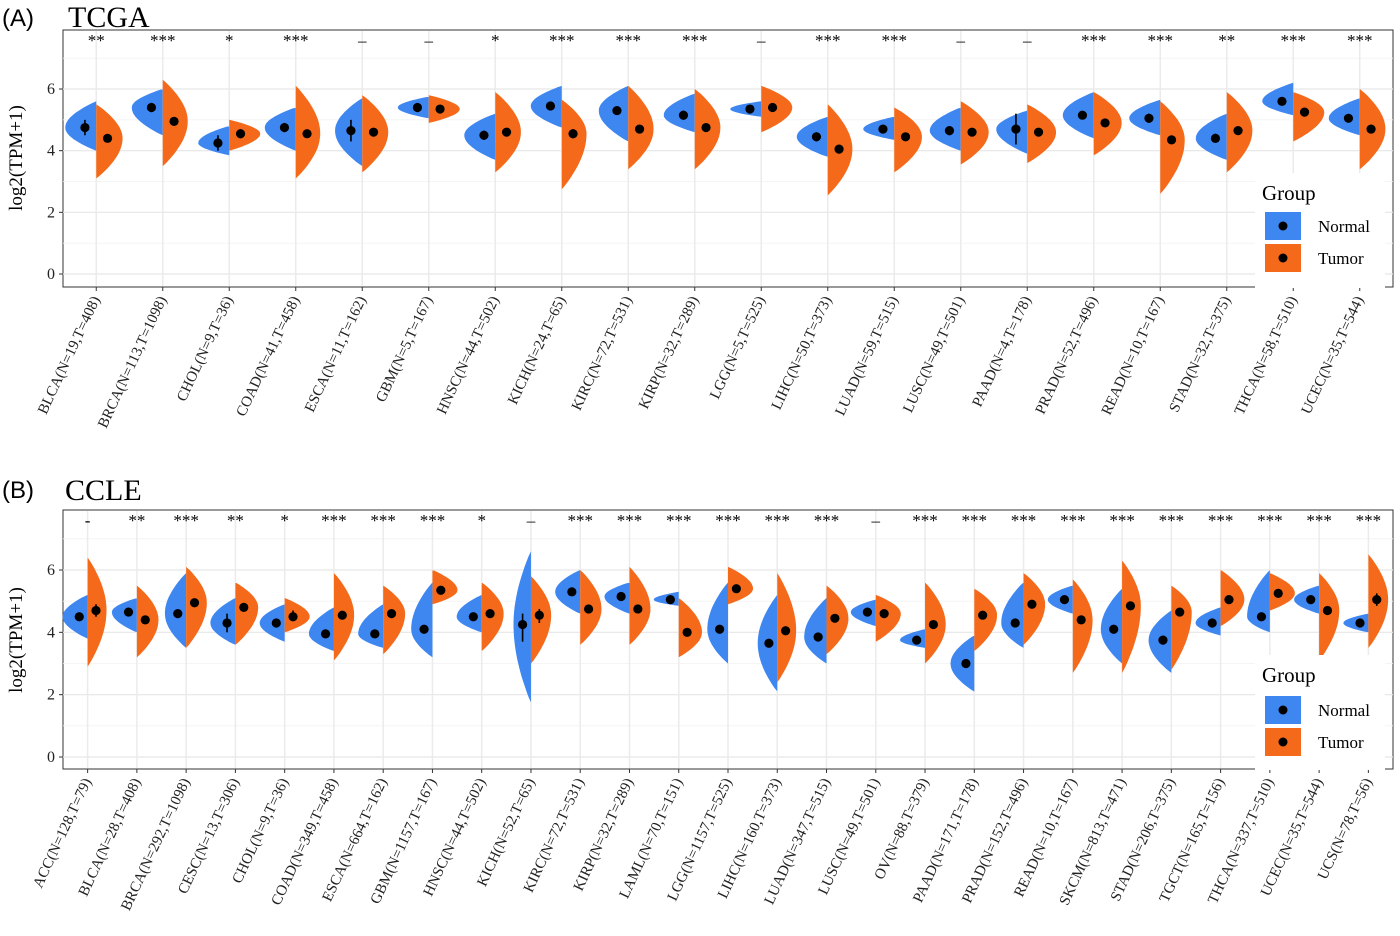 This screenshot has width=1400, height=936. Describe the element at coordinates (669, 353) in the screenshot. I see `x-tick-label: KIRP(N=32,T=289)` at that location.